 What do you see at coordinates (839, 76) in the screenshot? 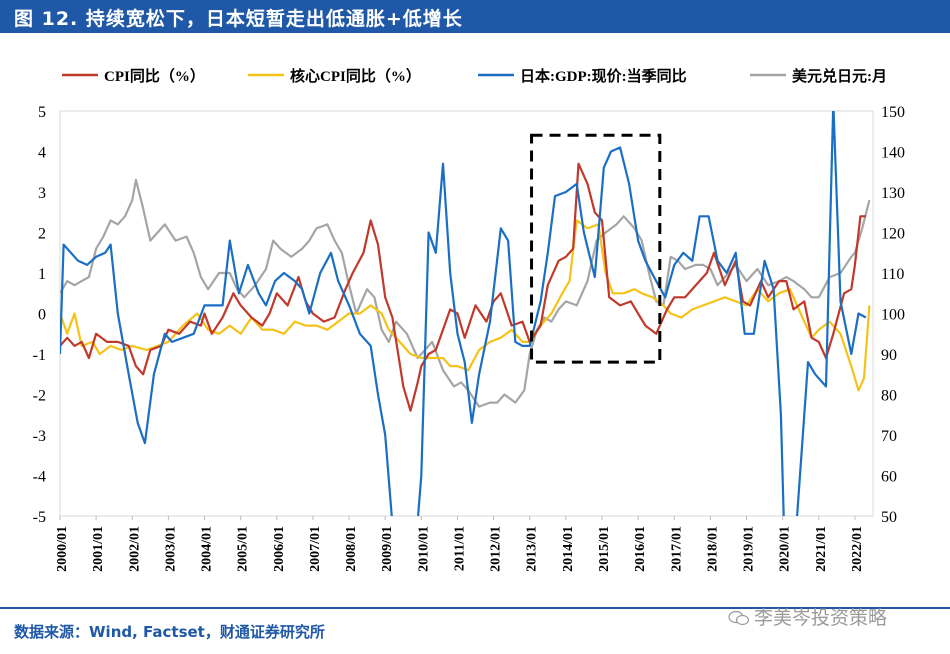
I see `legend-label-3: 美元兑日元:月` at bounding box center [839, 76].